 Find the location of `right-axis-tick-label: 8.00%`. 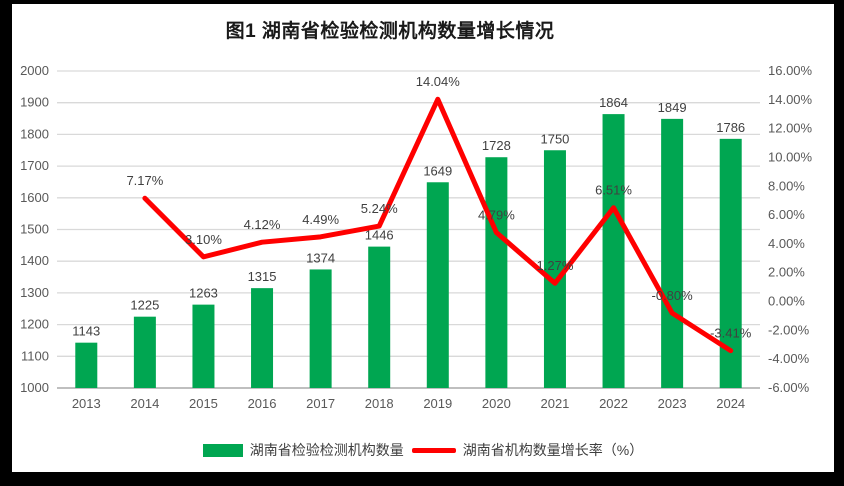

right-axis-tick-label: 8.00% is located at coordinates (786, 185).